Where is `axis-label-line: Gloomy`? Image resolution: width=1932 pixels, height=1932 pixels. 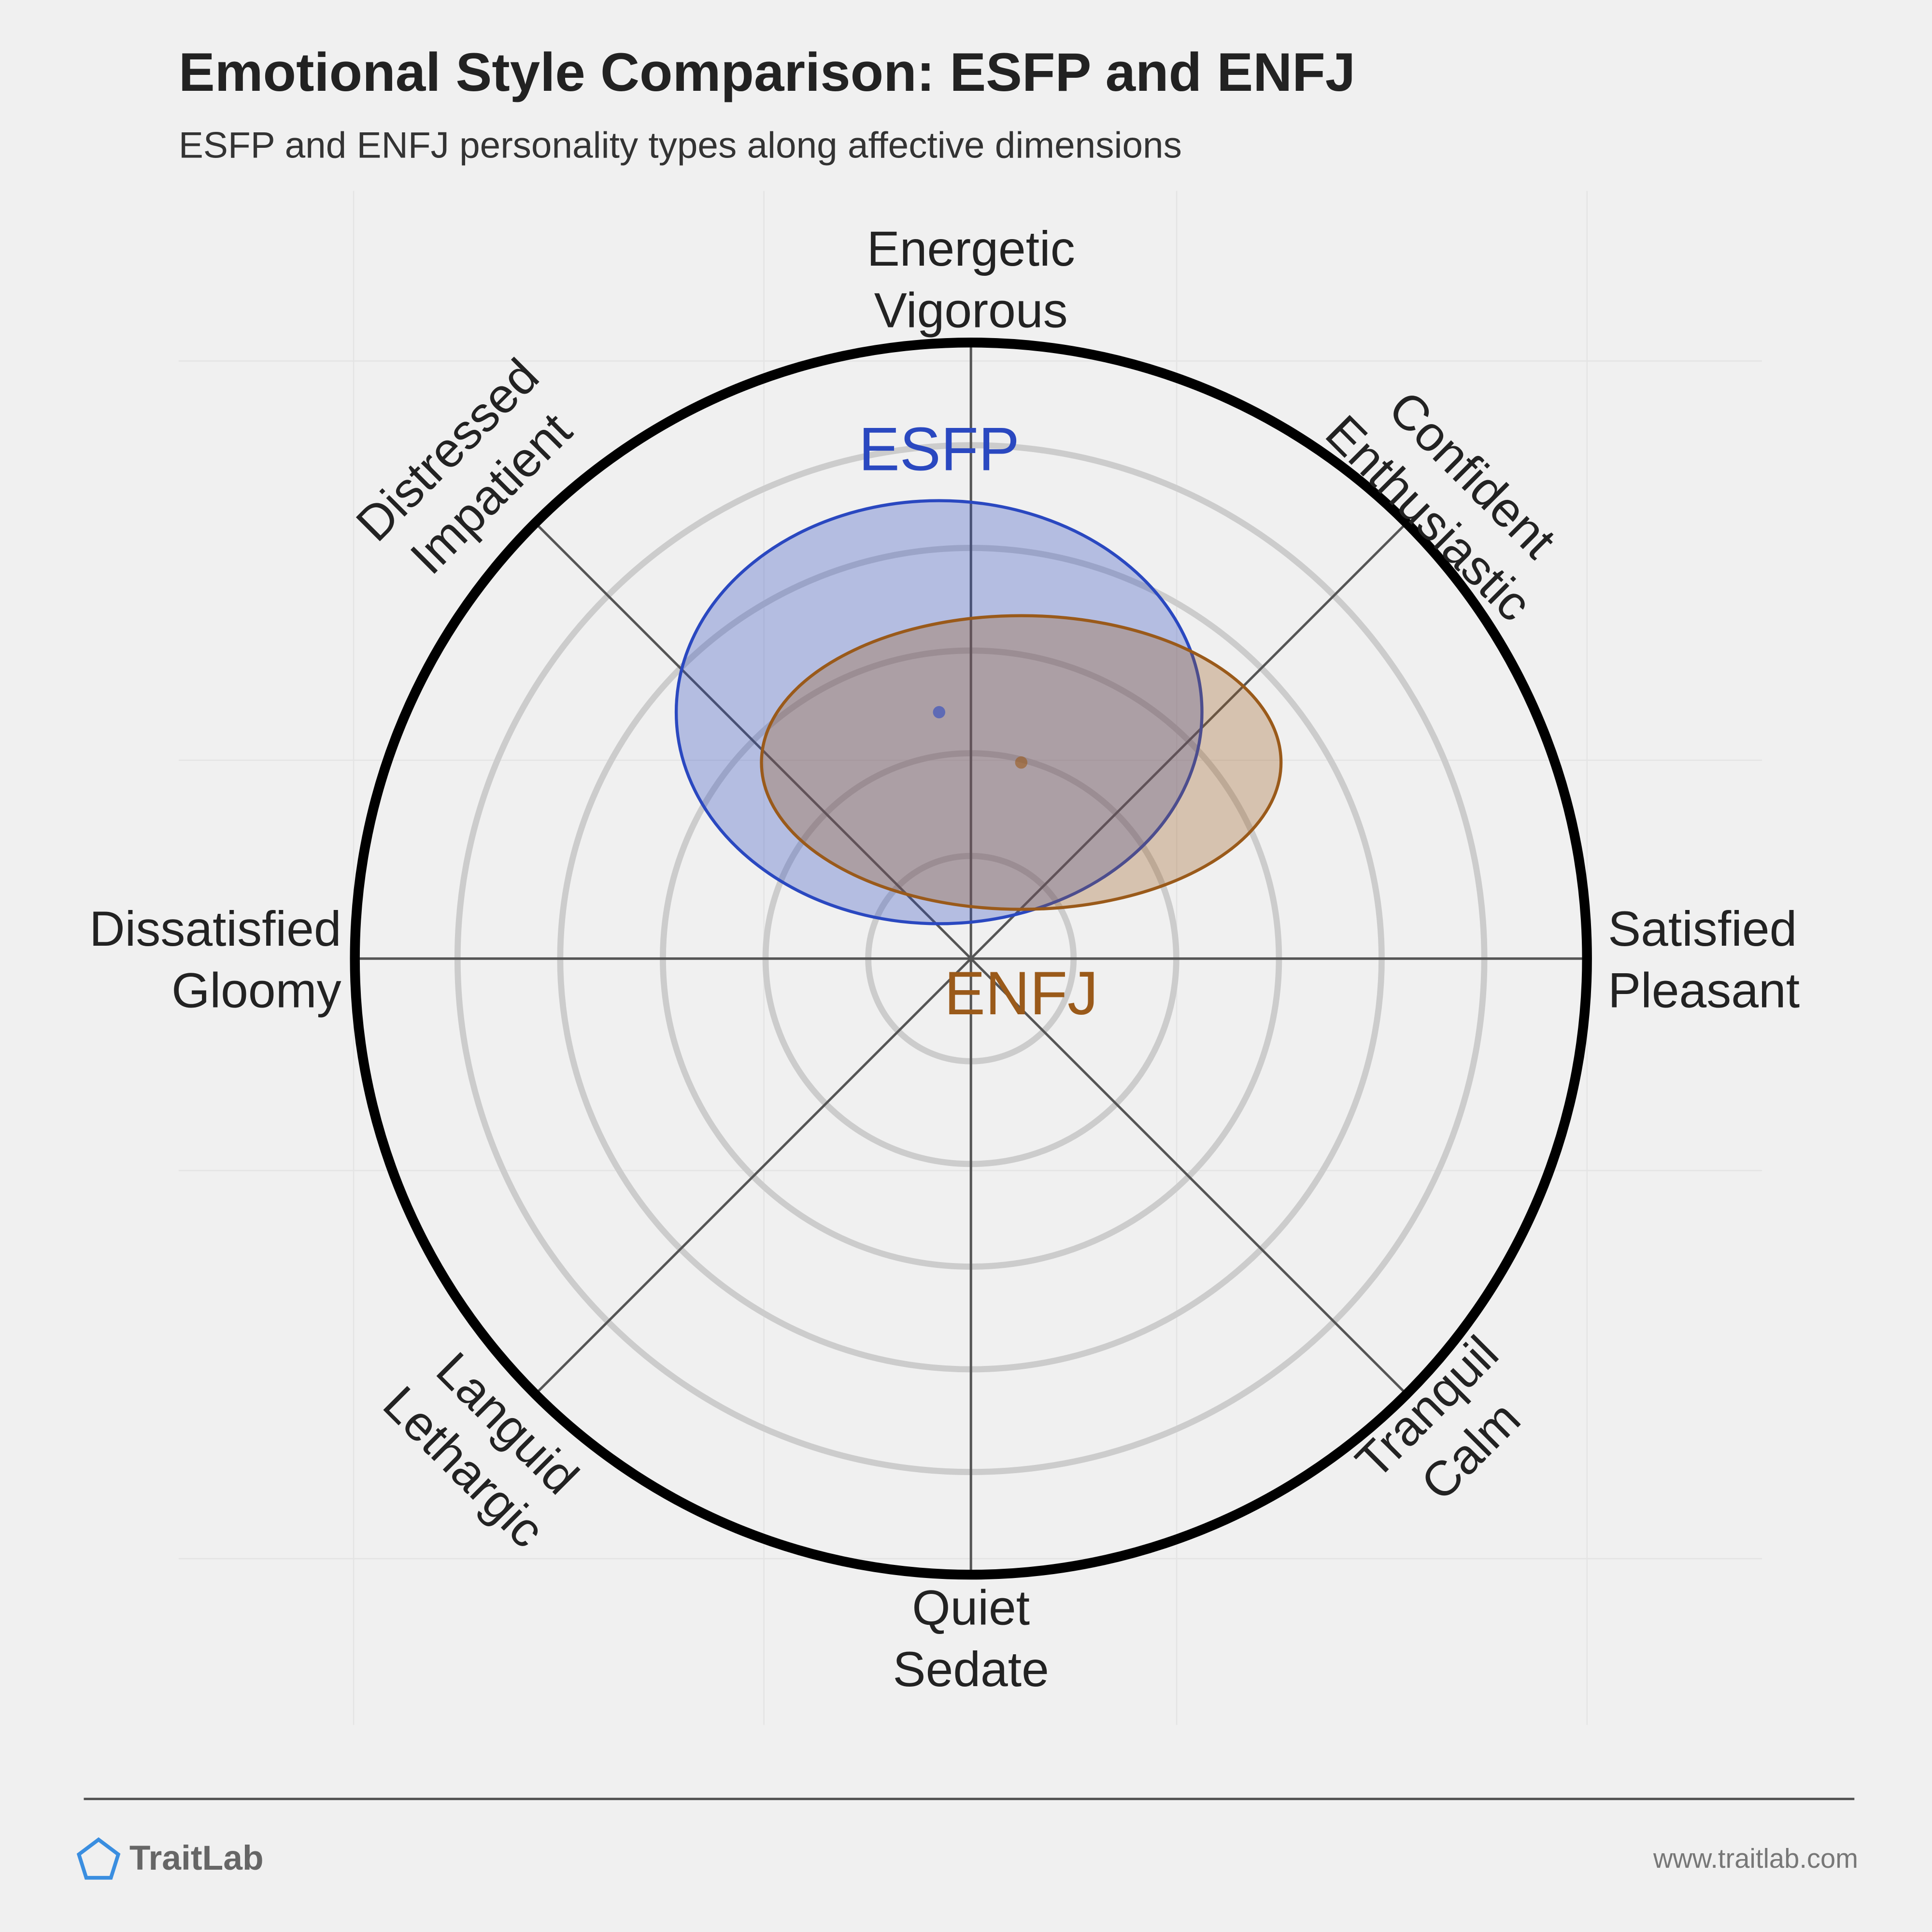
axis-label-line: Gloomy is located at coordinates (256, 990).